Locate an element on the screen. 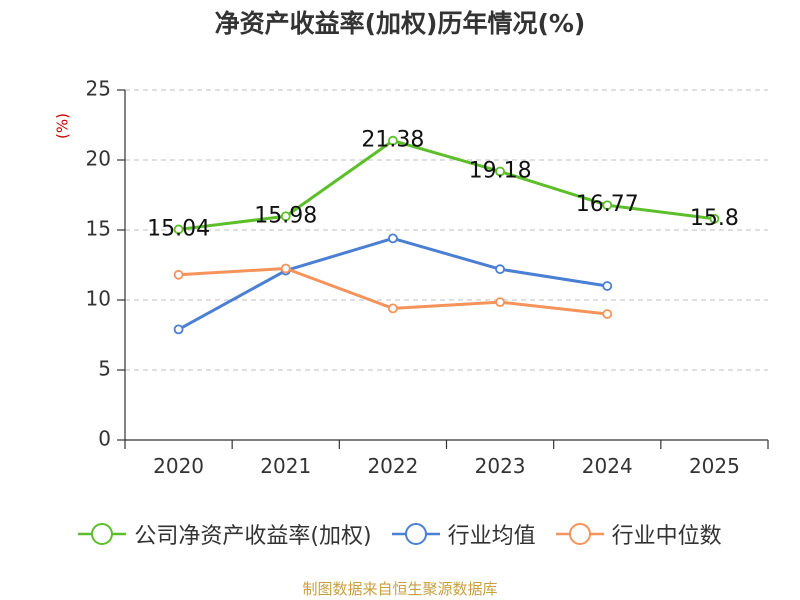 The image size is (800, 600). legend-label: 公司净资产收益率(加权) is located at coordinates (253, 536).